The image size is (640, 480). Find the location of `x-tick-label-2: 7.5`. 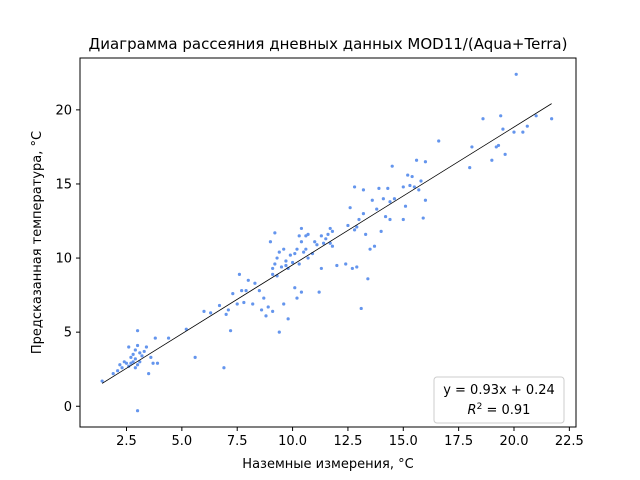

x-tick-label-2: 7.5 is located at coordinates (237, 441).